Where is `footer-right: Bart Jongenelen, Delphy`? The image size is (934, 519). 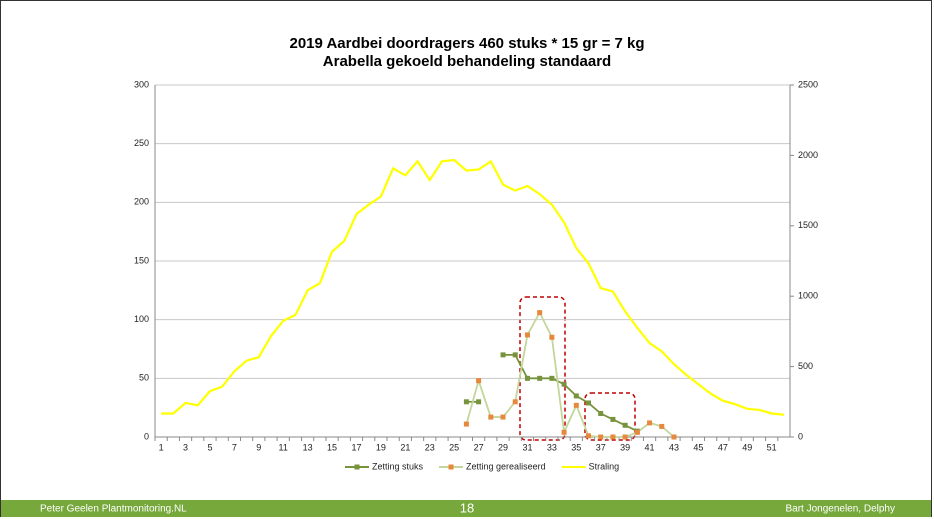 footer-right: Bart Jongenelen, Delphy is located at coordinates (840, 509).